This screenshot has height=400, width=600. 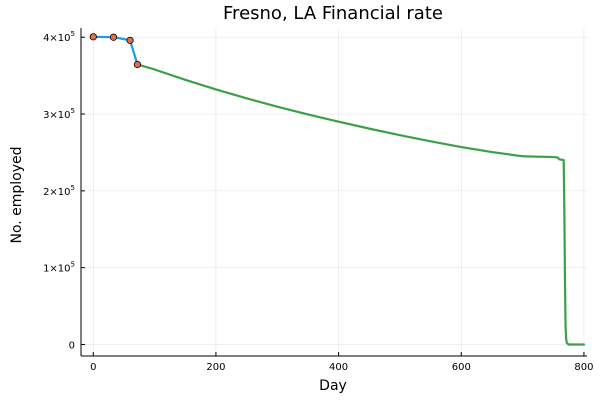 What do you see at coordinates (338, 367) in the screenshot?
I see `x-tick-label-2: 400` at bounding box center [338, 367].